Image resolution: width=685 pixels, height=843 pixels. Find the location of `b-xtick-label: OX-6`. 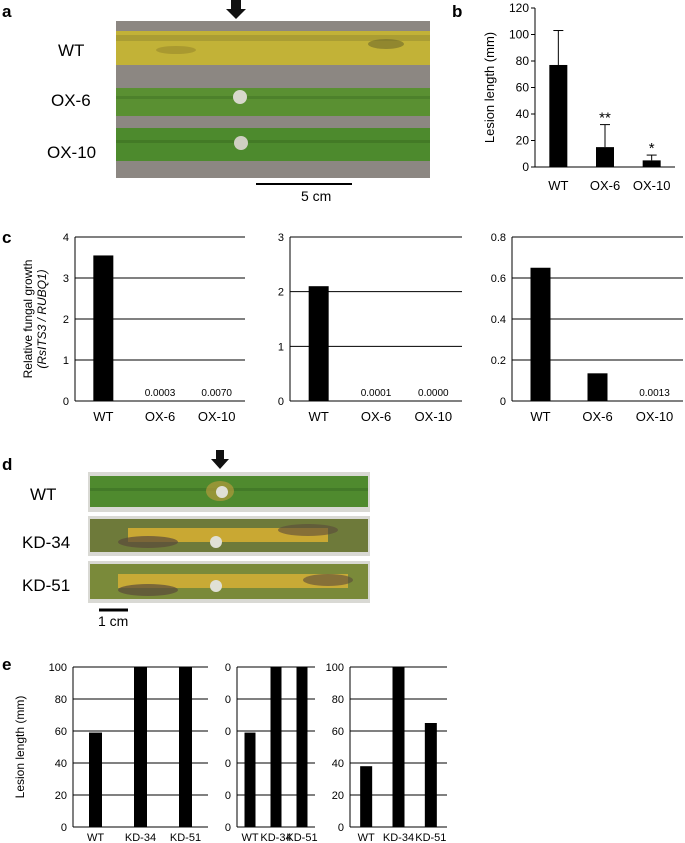

b-xtick-label: OX-6 is located at coordinates (605, 185).